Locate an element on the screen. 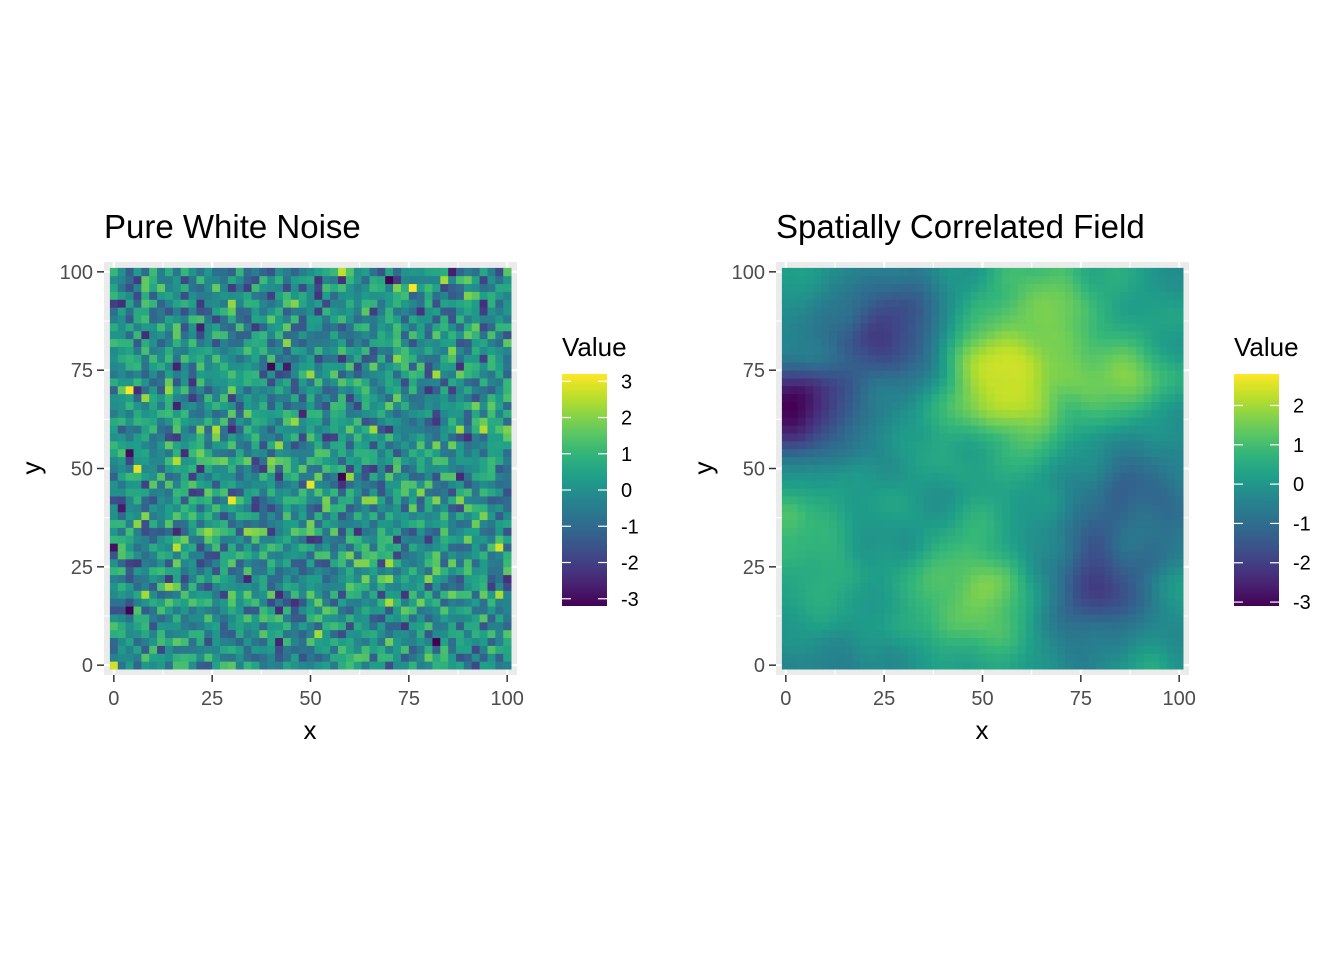 Image resolution: width=1344 pixels, height=960 pixels. colorbar-label: -1 is located at coordinates (630, 527).